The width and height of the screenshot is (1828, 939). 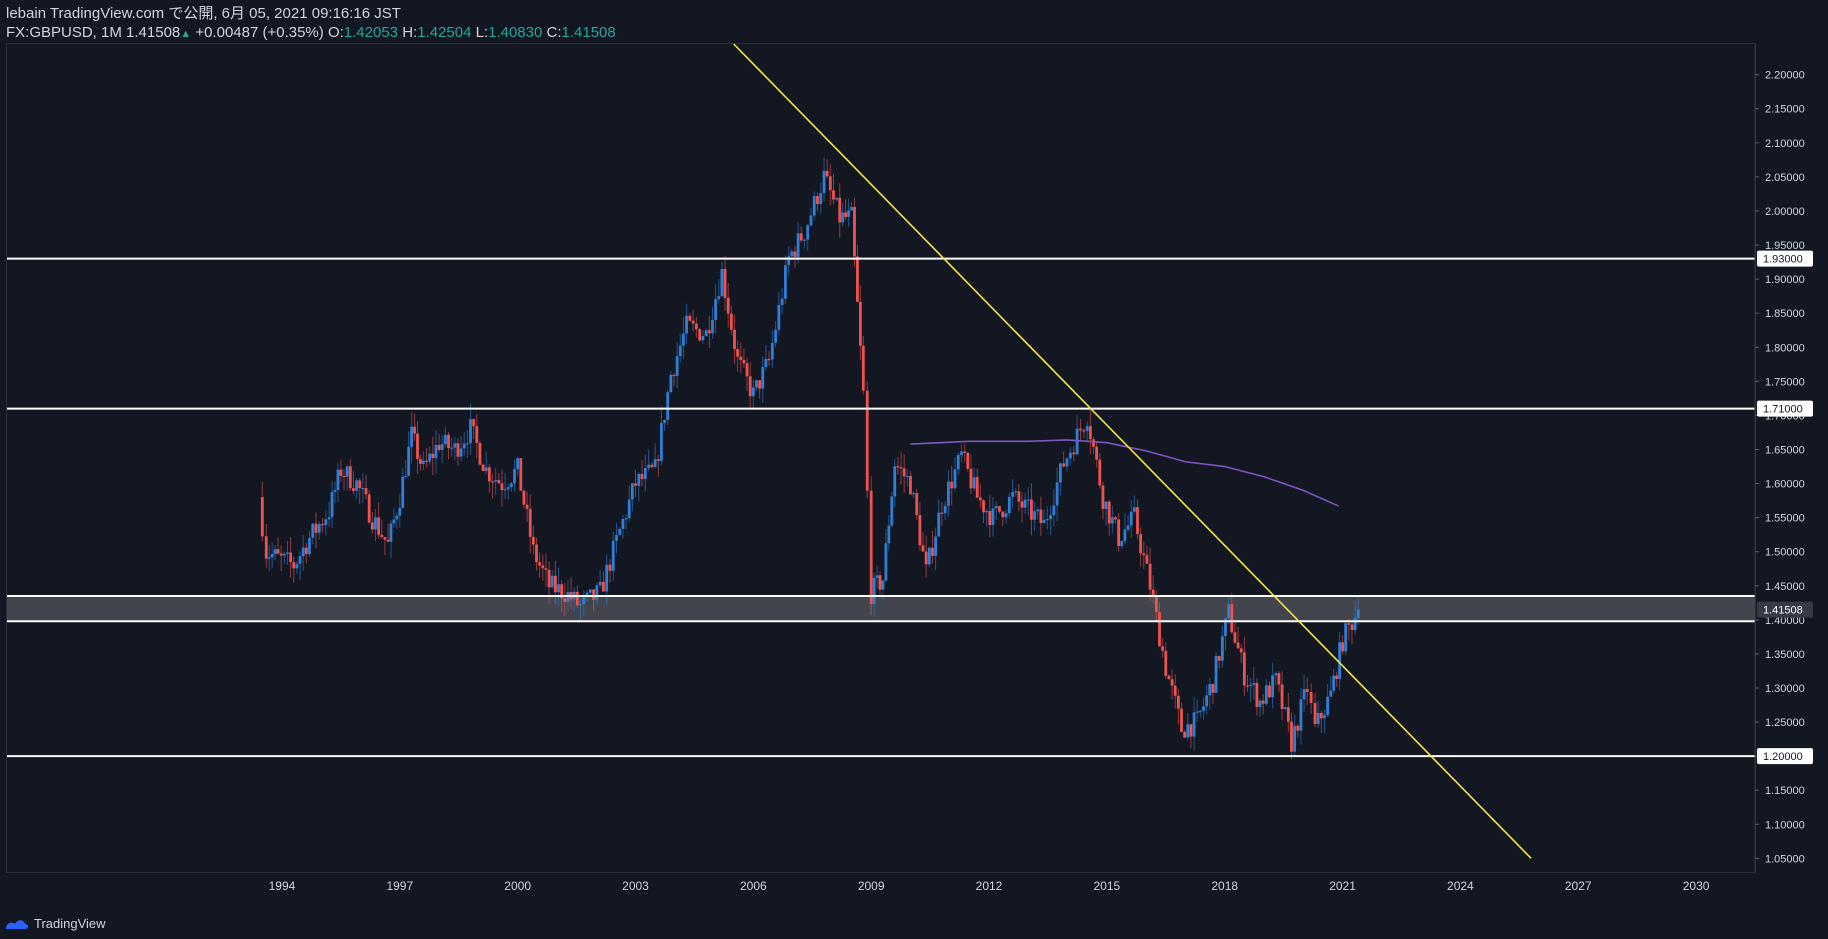 I want to click on time-tick-label: 2012, so click(x=989, y=886).